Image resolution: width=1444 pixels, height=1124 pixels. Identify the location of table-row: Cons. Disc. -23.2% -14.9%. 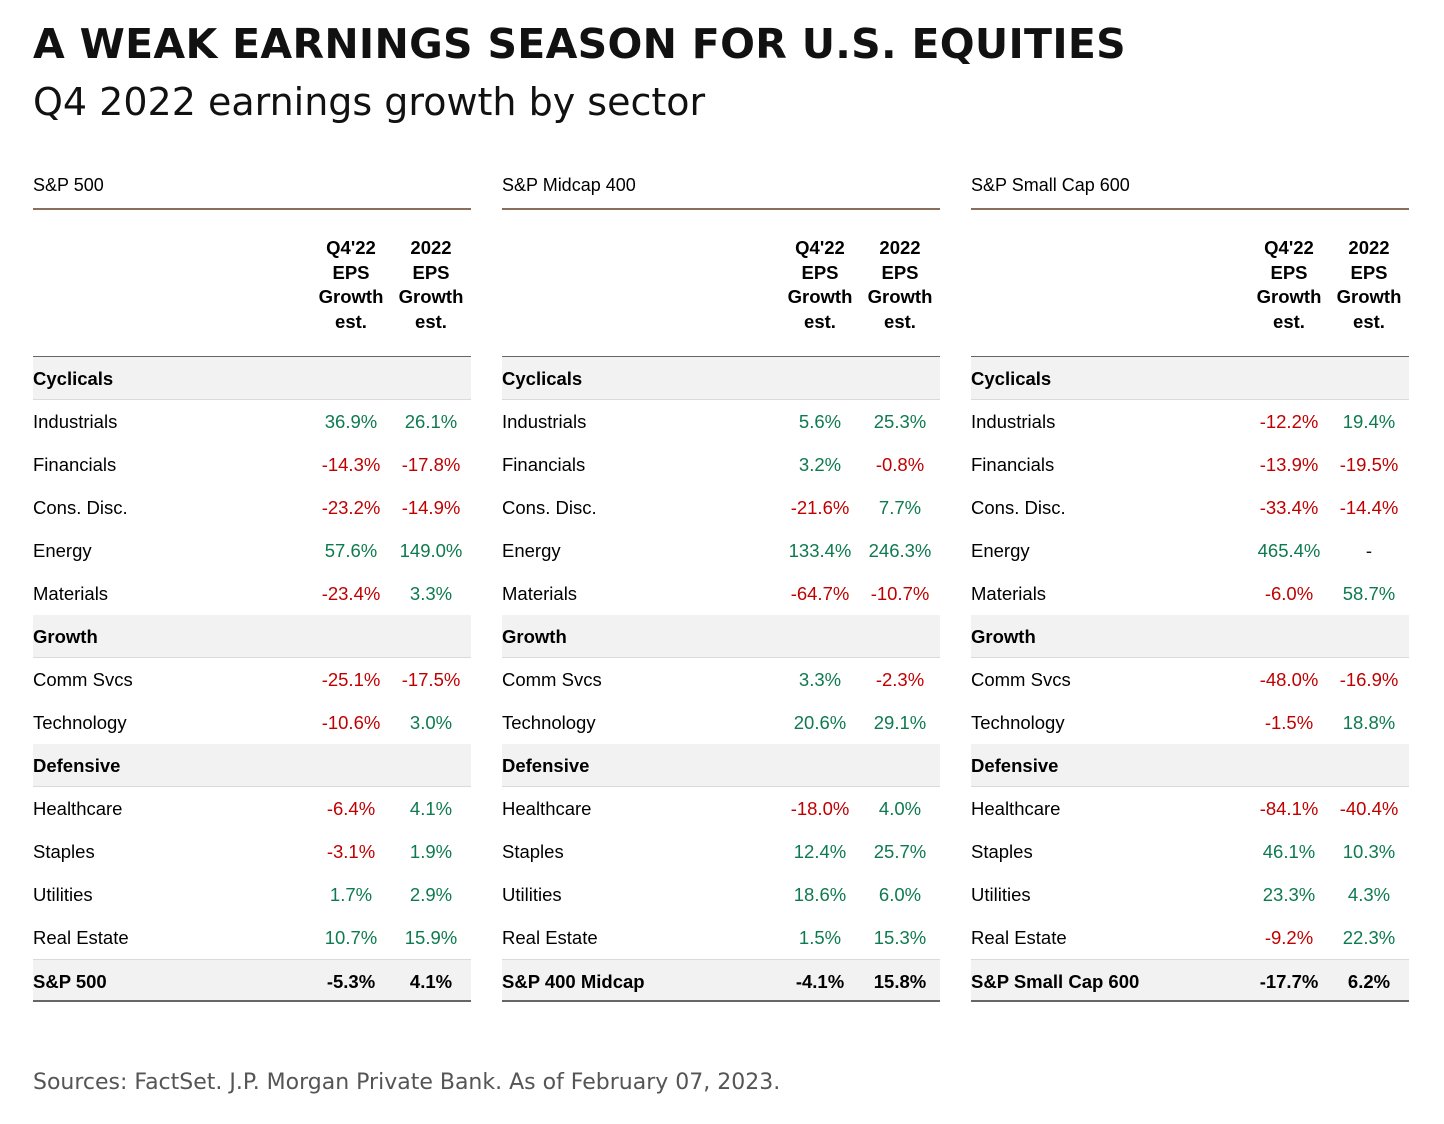
(252, 507).